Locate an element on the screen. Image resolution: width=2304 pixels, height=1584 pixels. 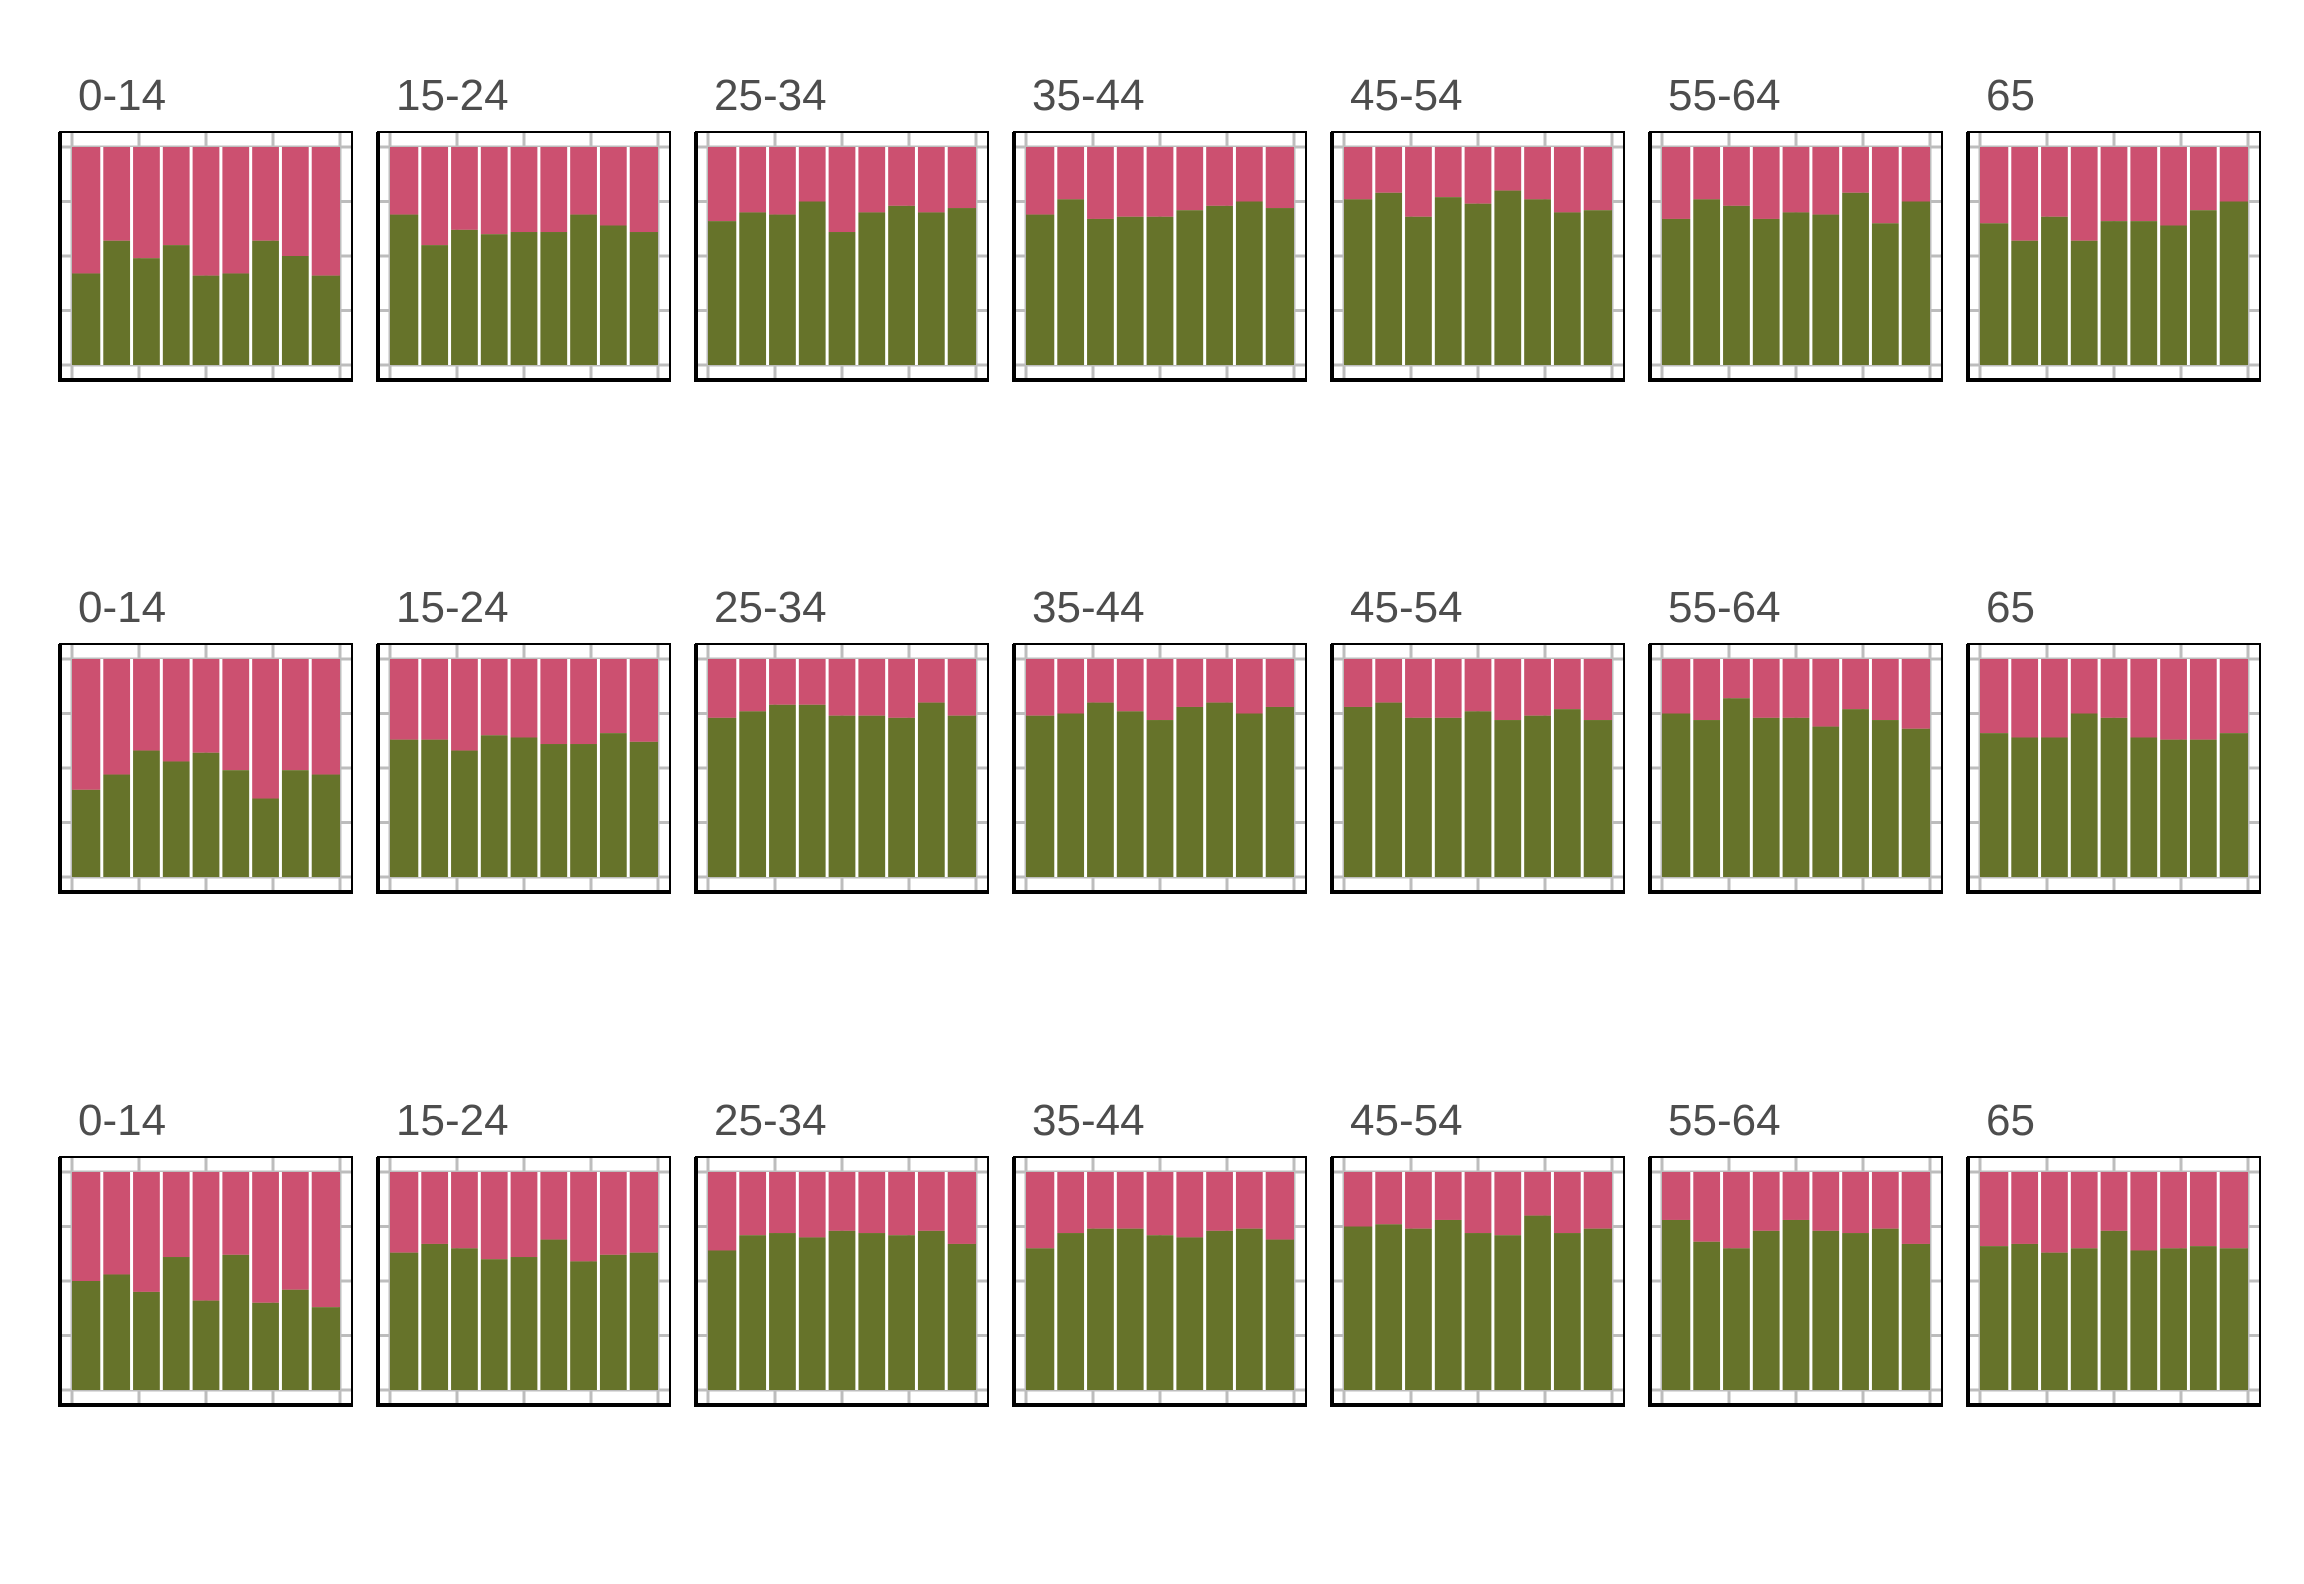
facet-title: 15-24 is located at coordinates (452, 1120).